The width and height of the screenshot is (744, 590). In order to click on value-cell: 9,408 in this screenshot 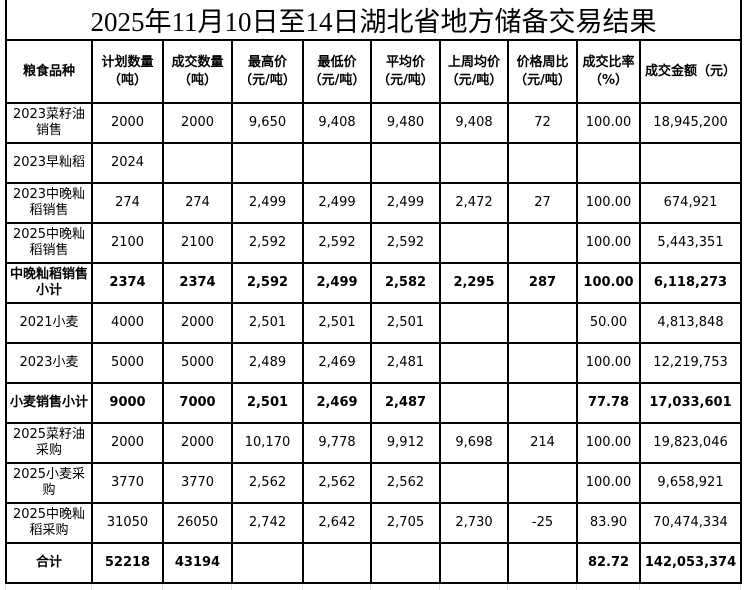, I will do `click(474, 123)`.